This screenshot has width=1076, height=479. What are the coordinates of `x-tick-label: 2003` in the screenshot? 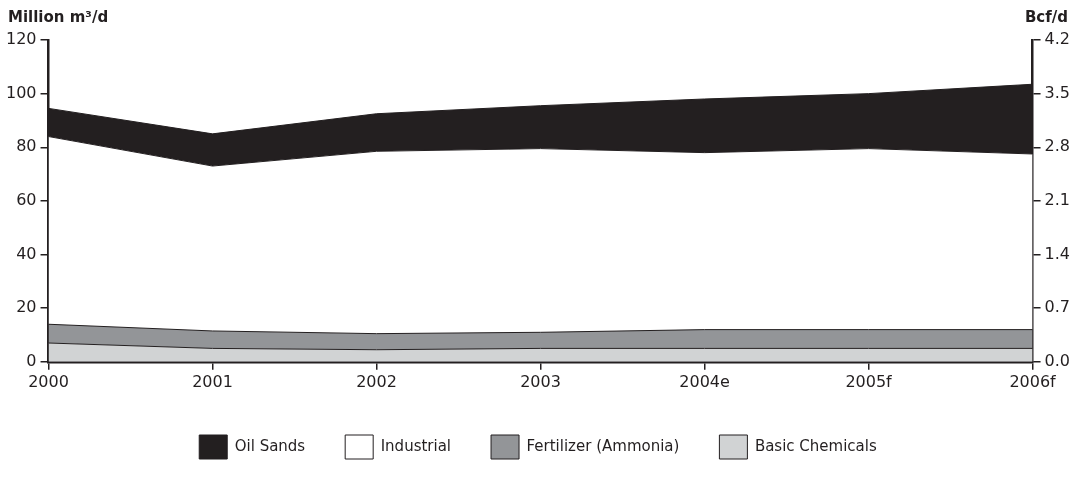 It's located at (540, 381).